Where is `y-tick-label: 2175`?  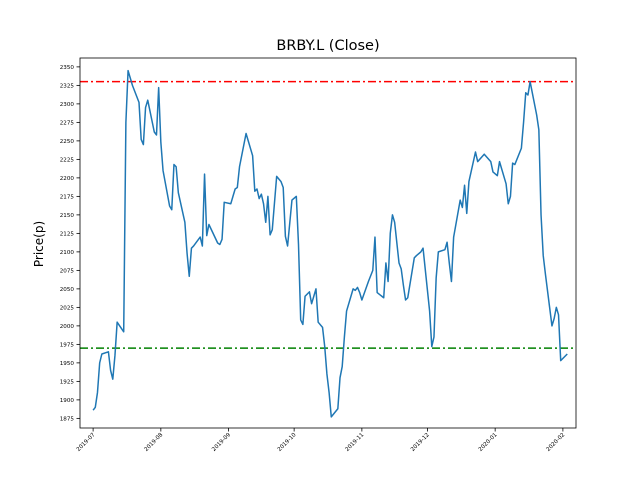 y-tick-label: 2175 is located at coordinates (67, 197).